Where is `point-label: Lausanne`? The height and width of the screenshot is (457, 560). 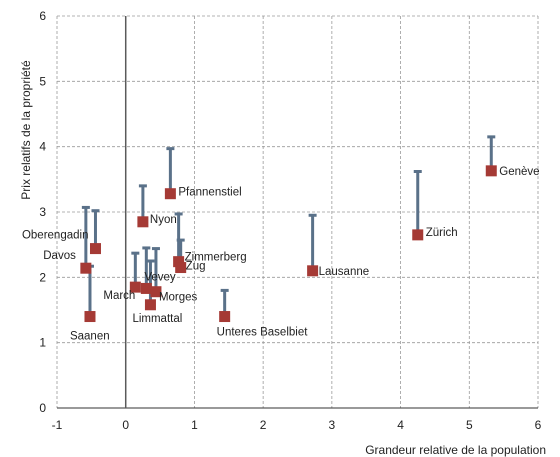 point-label: Lausanne is located at coordinates (344, 272).